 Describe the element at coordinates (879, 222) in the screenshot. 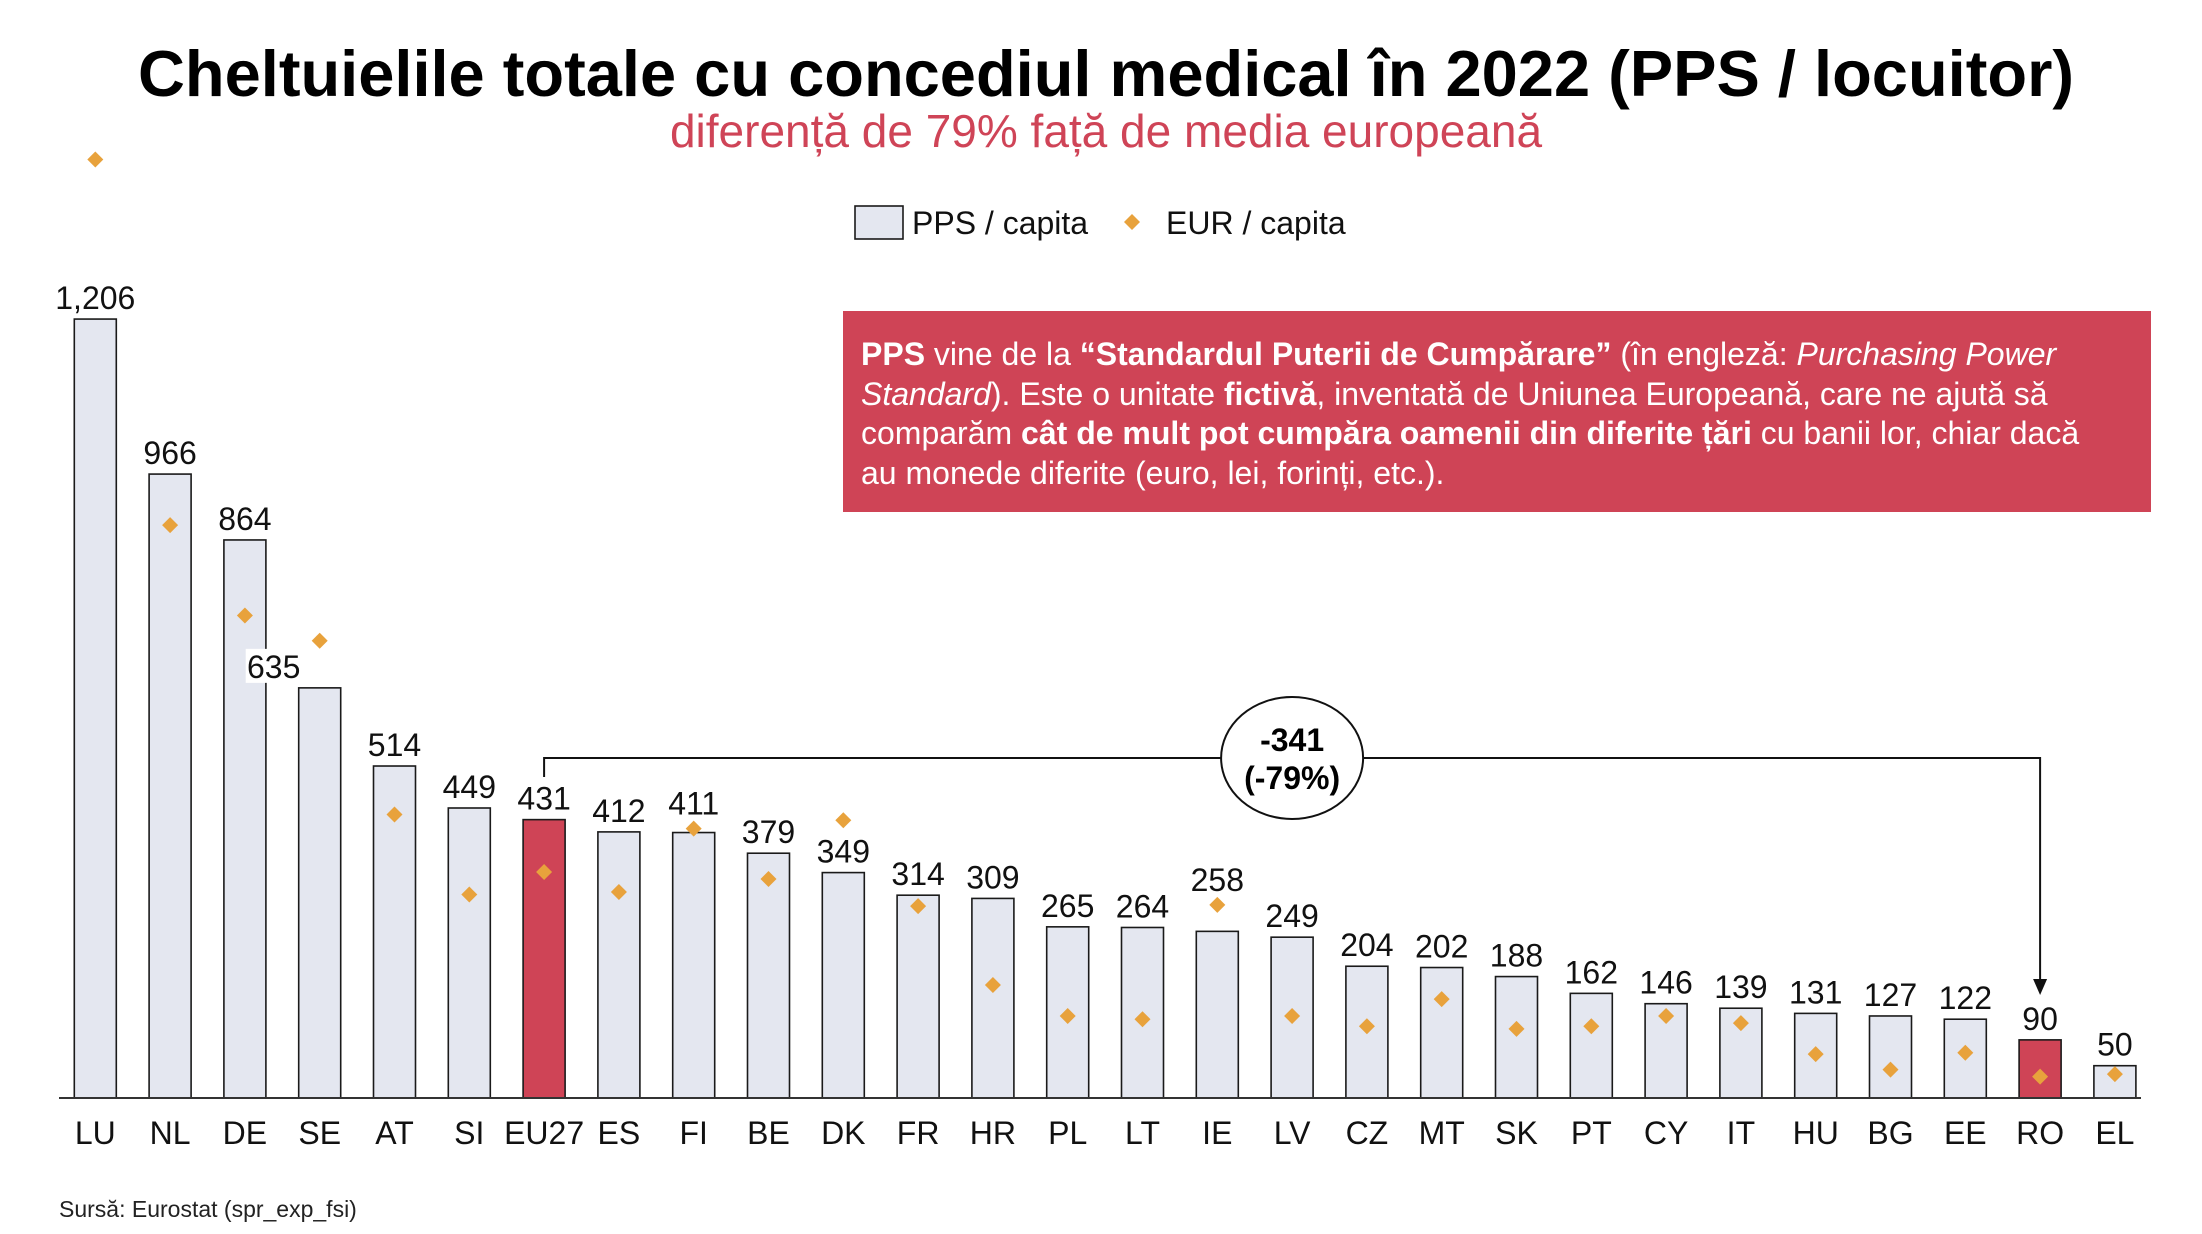

I see `legend-swatch-pps` at that location.